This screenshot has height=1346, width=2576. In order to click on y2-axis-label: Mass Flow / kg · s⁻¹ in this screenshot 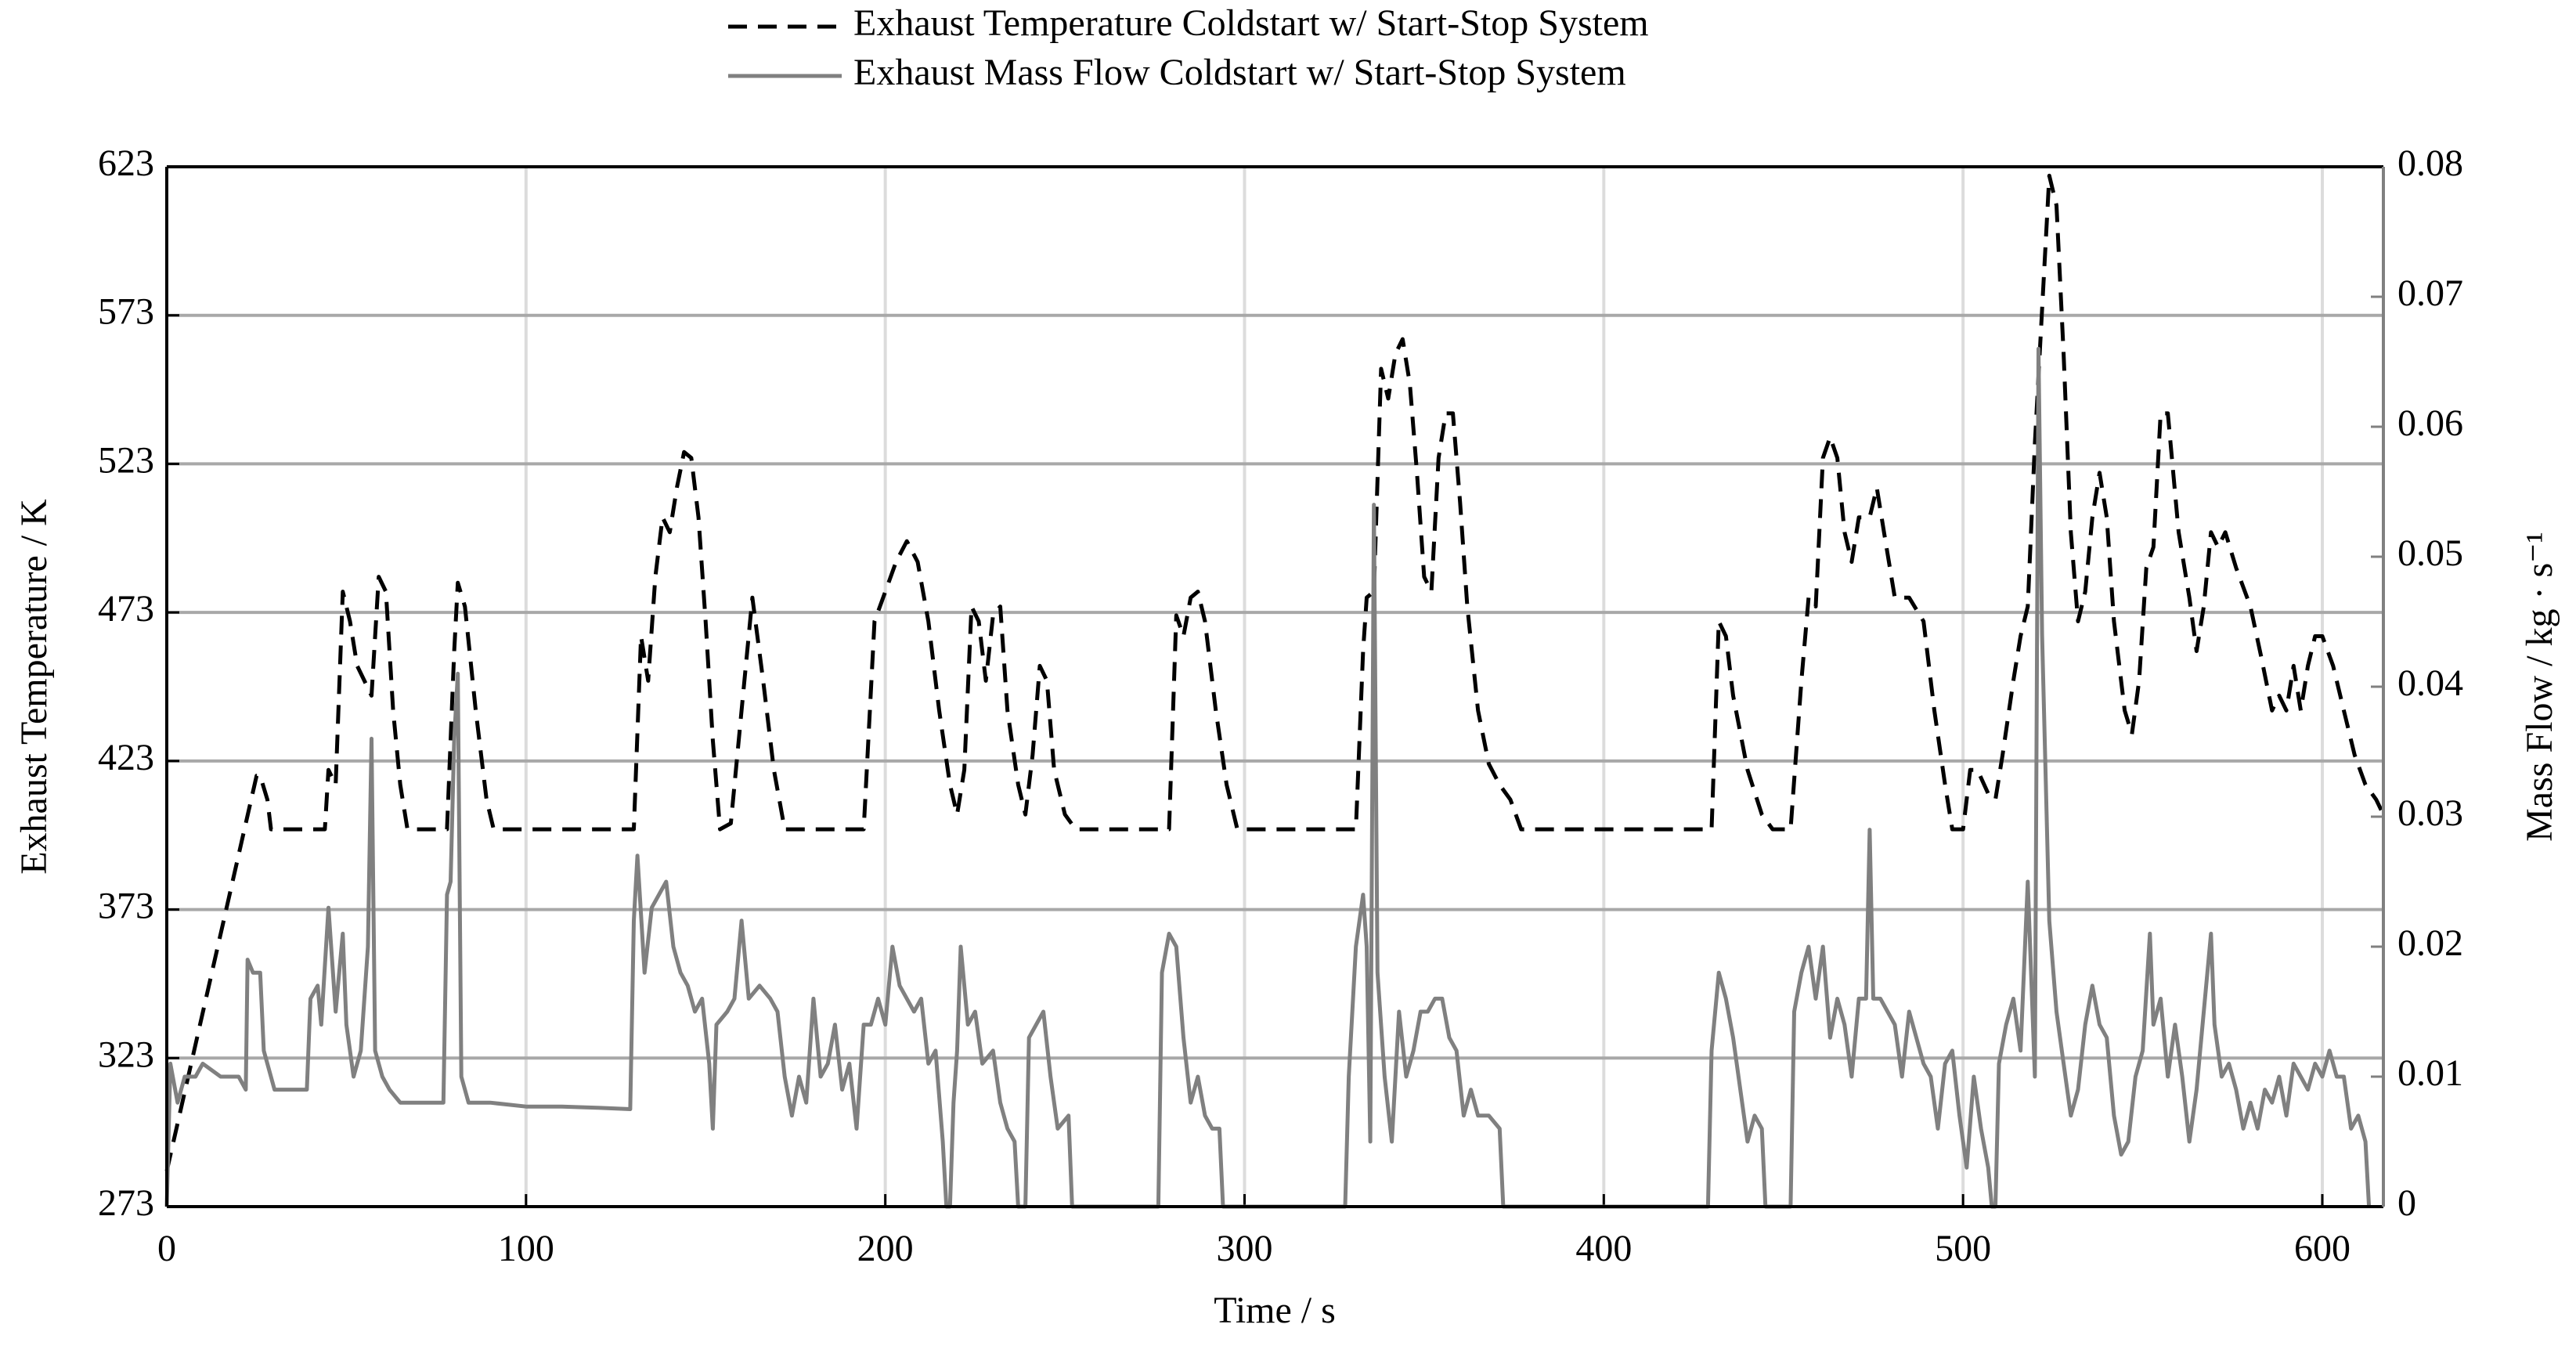, I will do `click(2539, 687)`.